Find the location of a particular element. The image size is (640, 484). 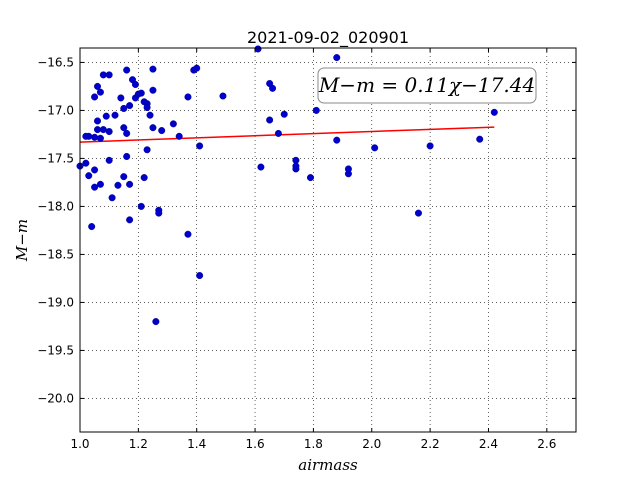

y-tick-label: −17.5 is located at coordinates (55, 158).